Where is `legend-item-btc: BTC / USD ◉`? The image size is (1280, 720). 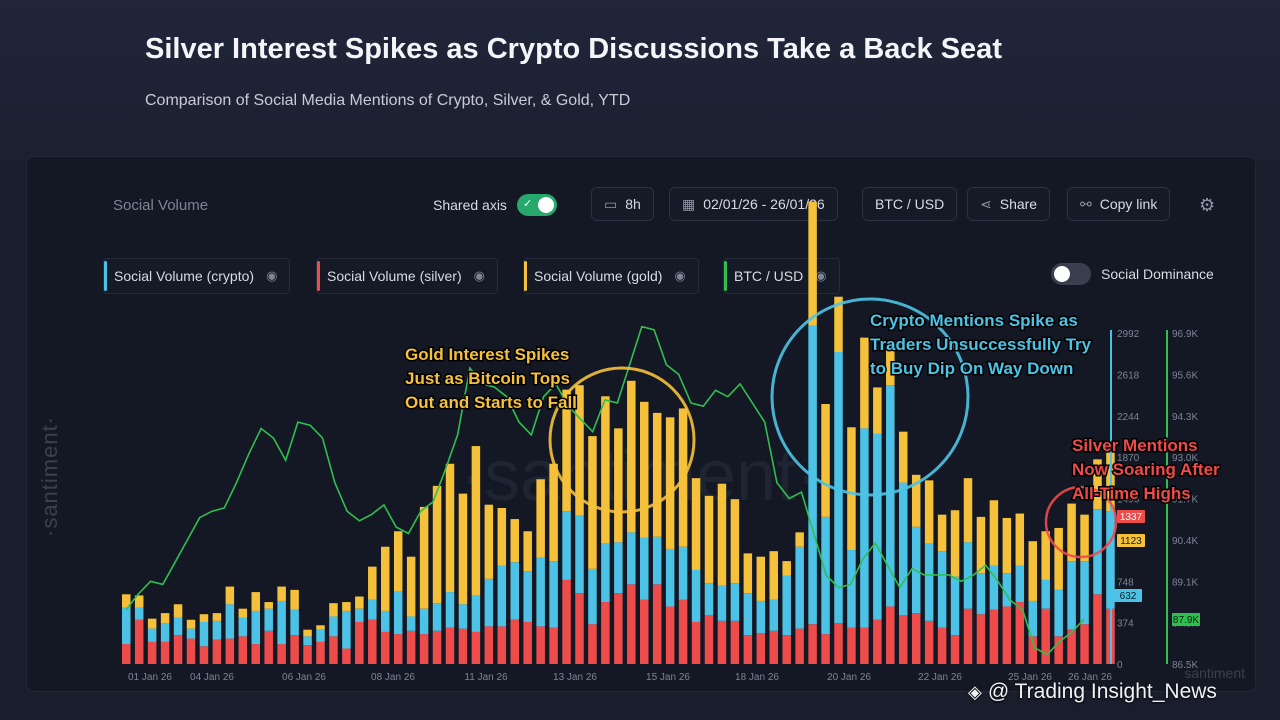 legend-item-btc: BTC / USD ◉ is located at coordinates (781, 276).